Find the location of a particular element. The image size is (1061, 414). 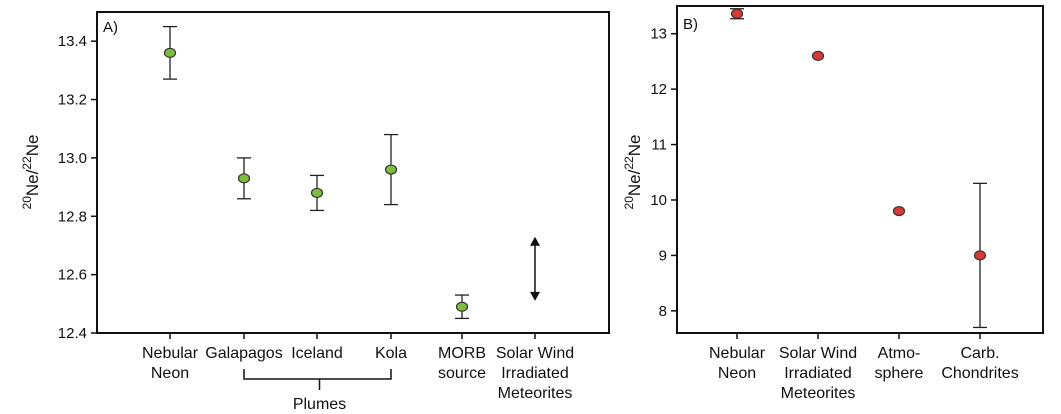

category-label-line-a-1-0: Galapagos is located at coordinates (243, 353).